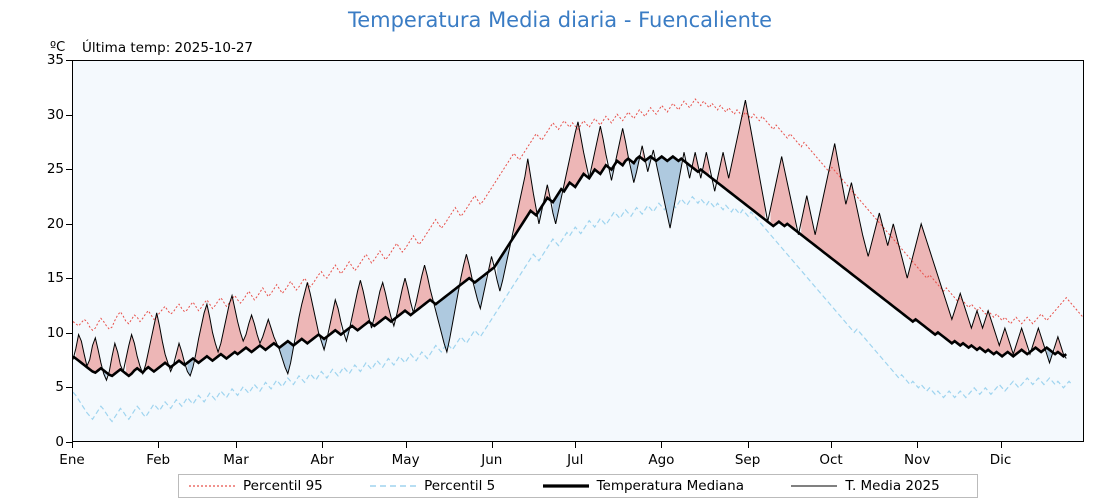 This screenshot has height=500, width=1120. I want to click on legend-label-p95: Percentil 95, so click(283, 486).